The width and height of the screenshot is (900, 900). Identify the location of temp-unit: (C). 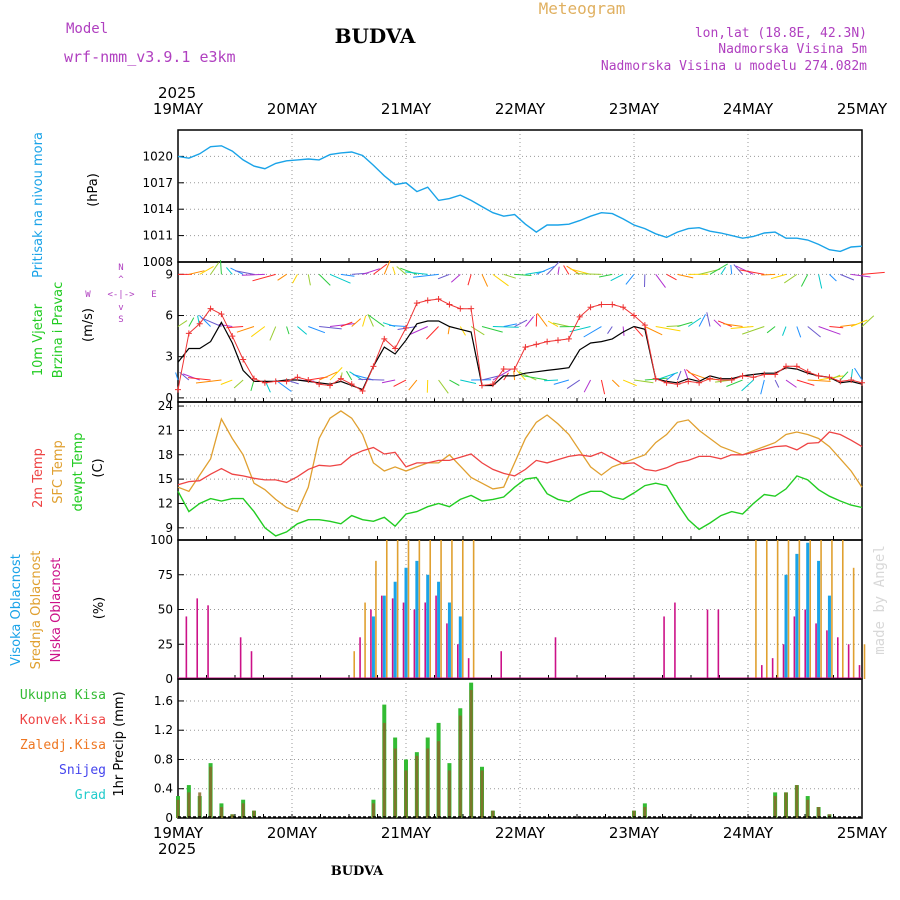
(98, 467).